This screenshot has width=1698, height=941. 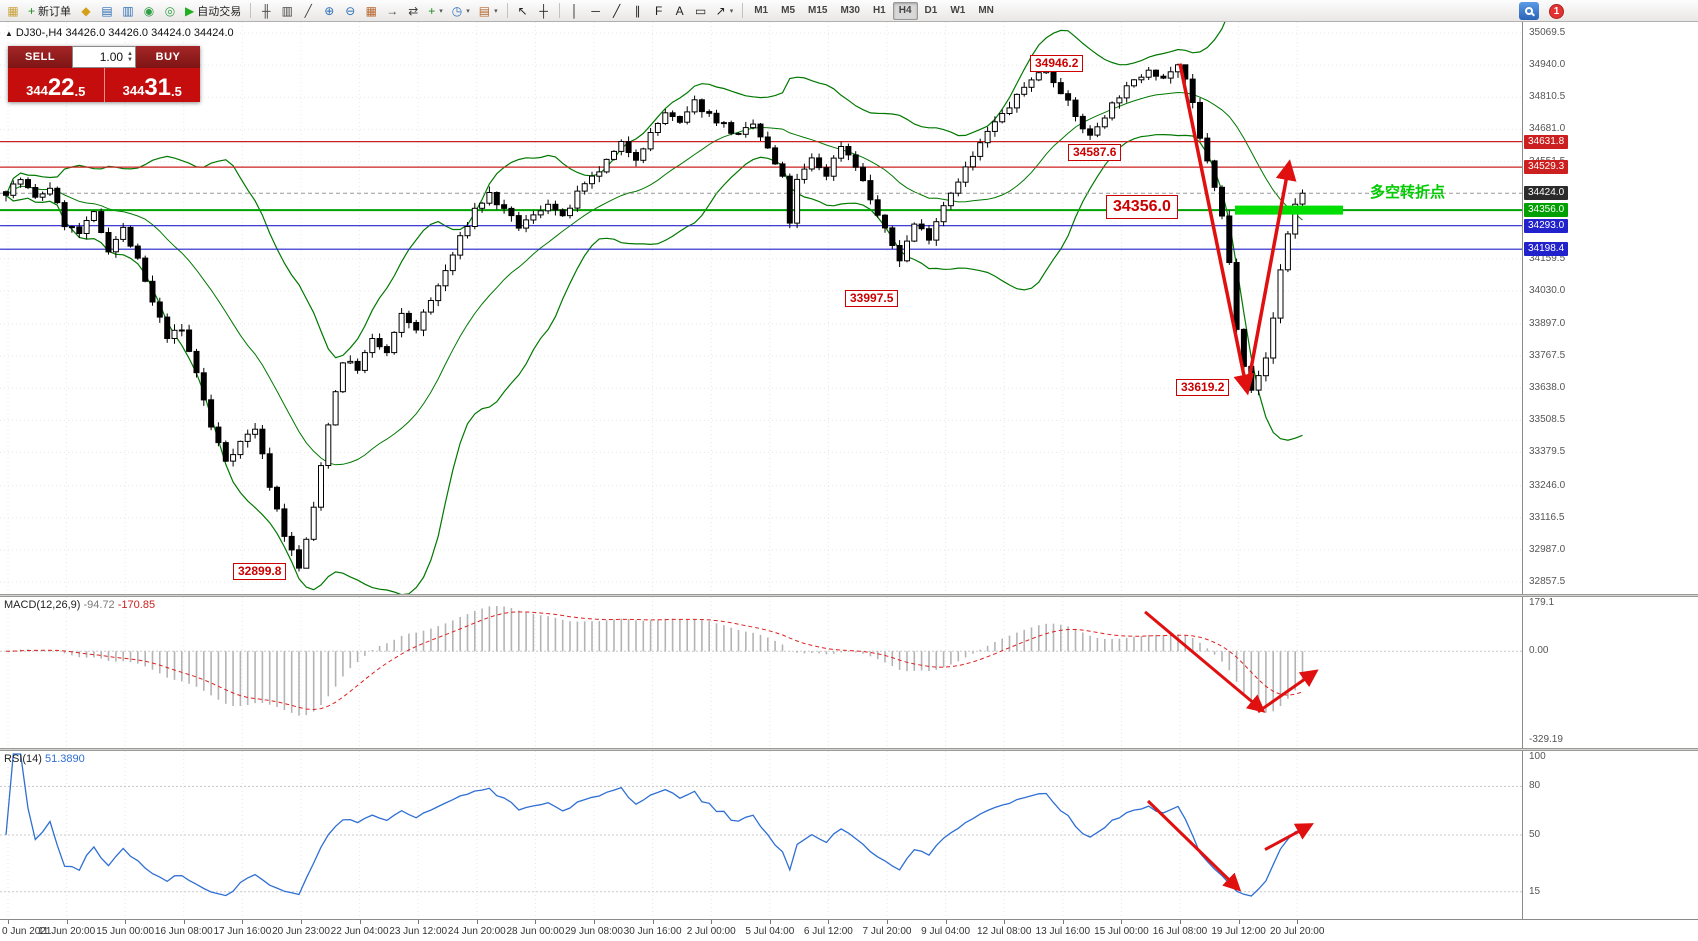 I want to click on rsi-arrow-up, so click(x=1289, y=837).